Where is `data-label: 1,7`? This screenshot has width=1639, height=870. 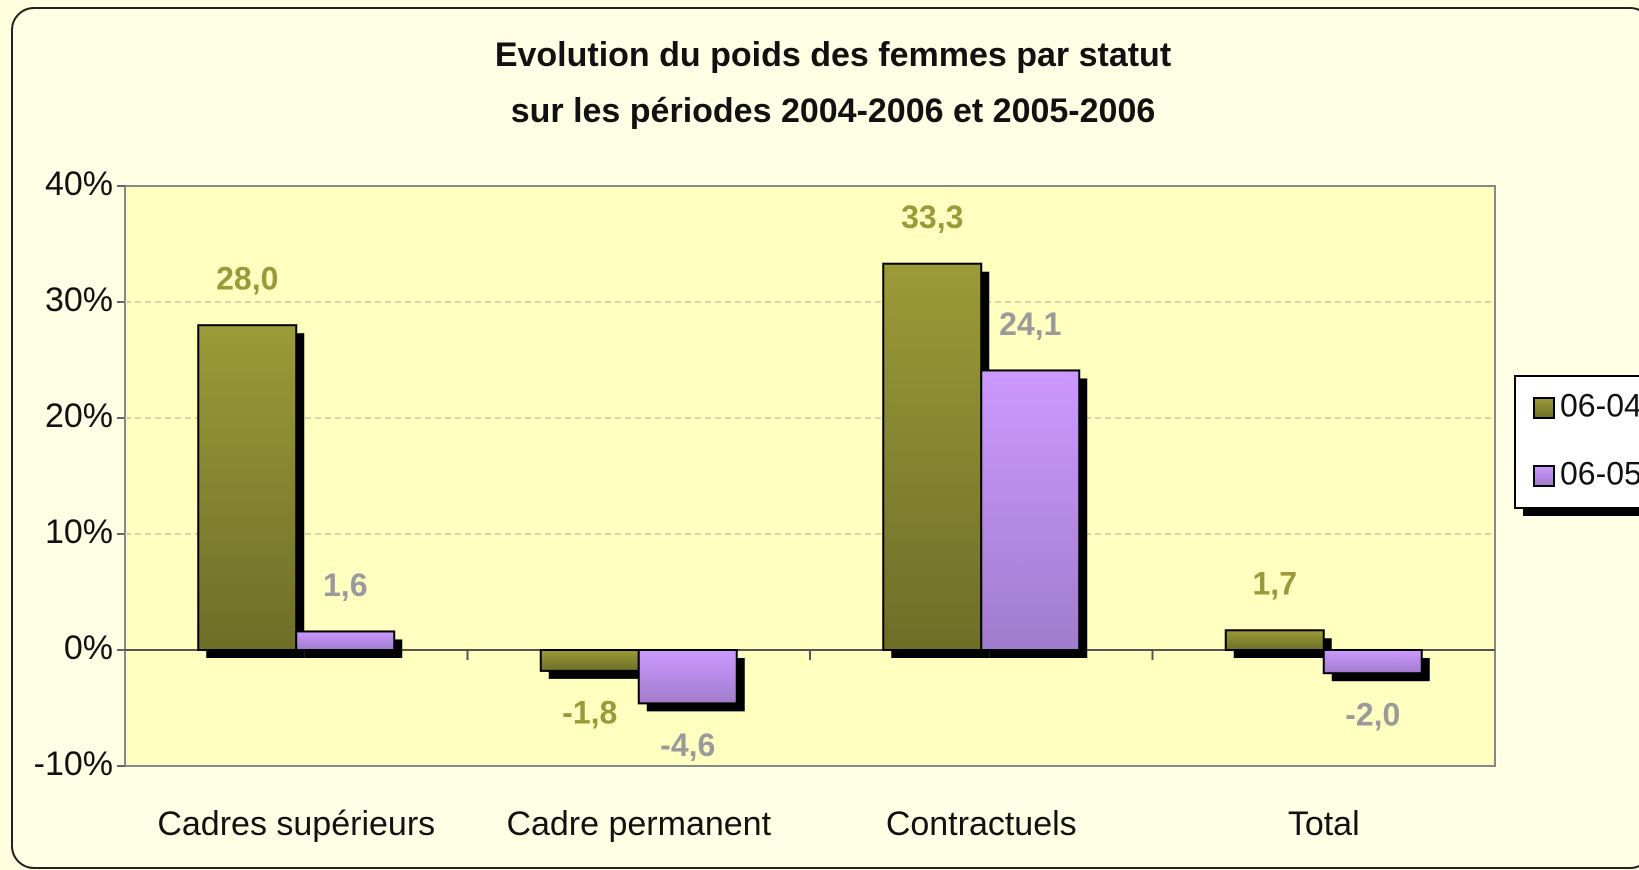 data-label: 1,7 is located at coordinates (1275, 584).